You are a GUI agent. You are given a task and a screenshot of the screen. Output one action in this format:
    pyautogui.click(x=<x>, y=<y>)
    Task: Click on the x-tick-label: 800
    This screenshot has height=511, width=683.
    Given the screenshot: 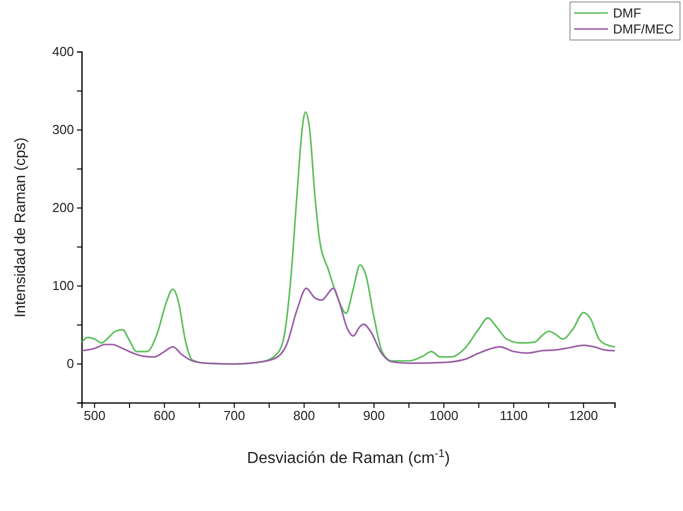 What is the action you would take?
    pyautogui.click(x=304, y=416)
    